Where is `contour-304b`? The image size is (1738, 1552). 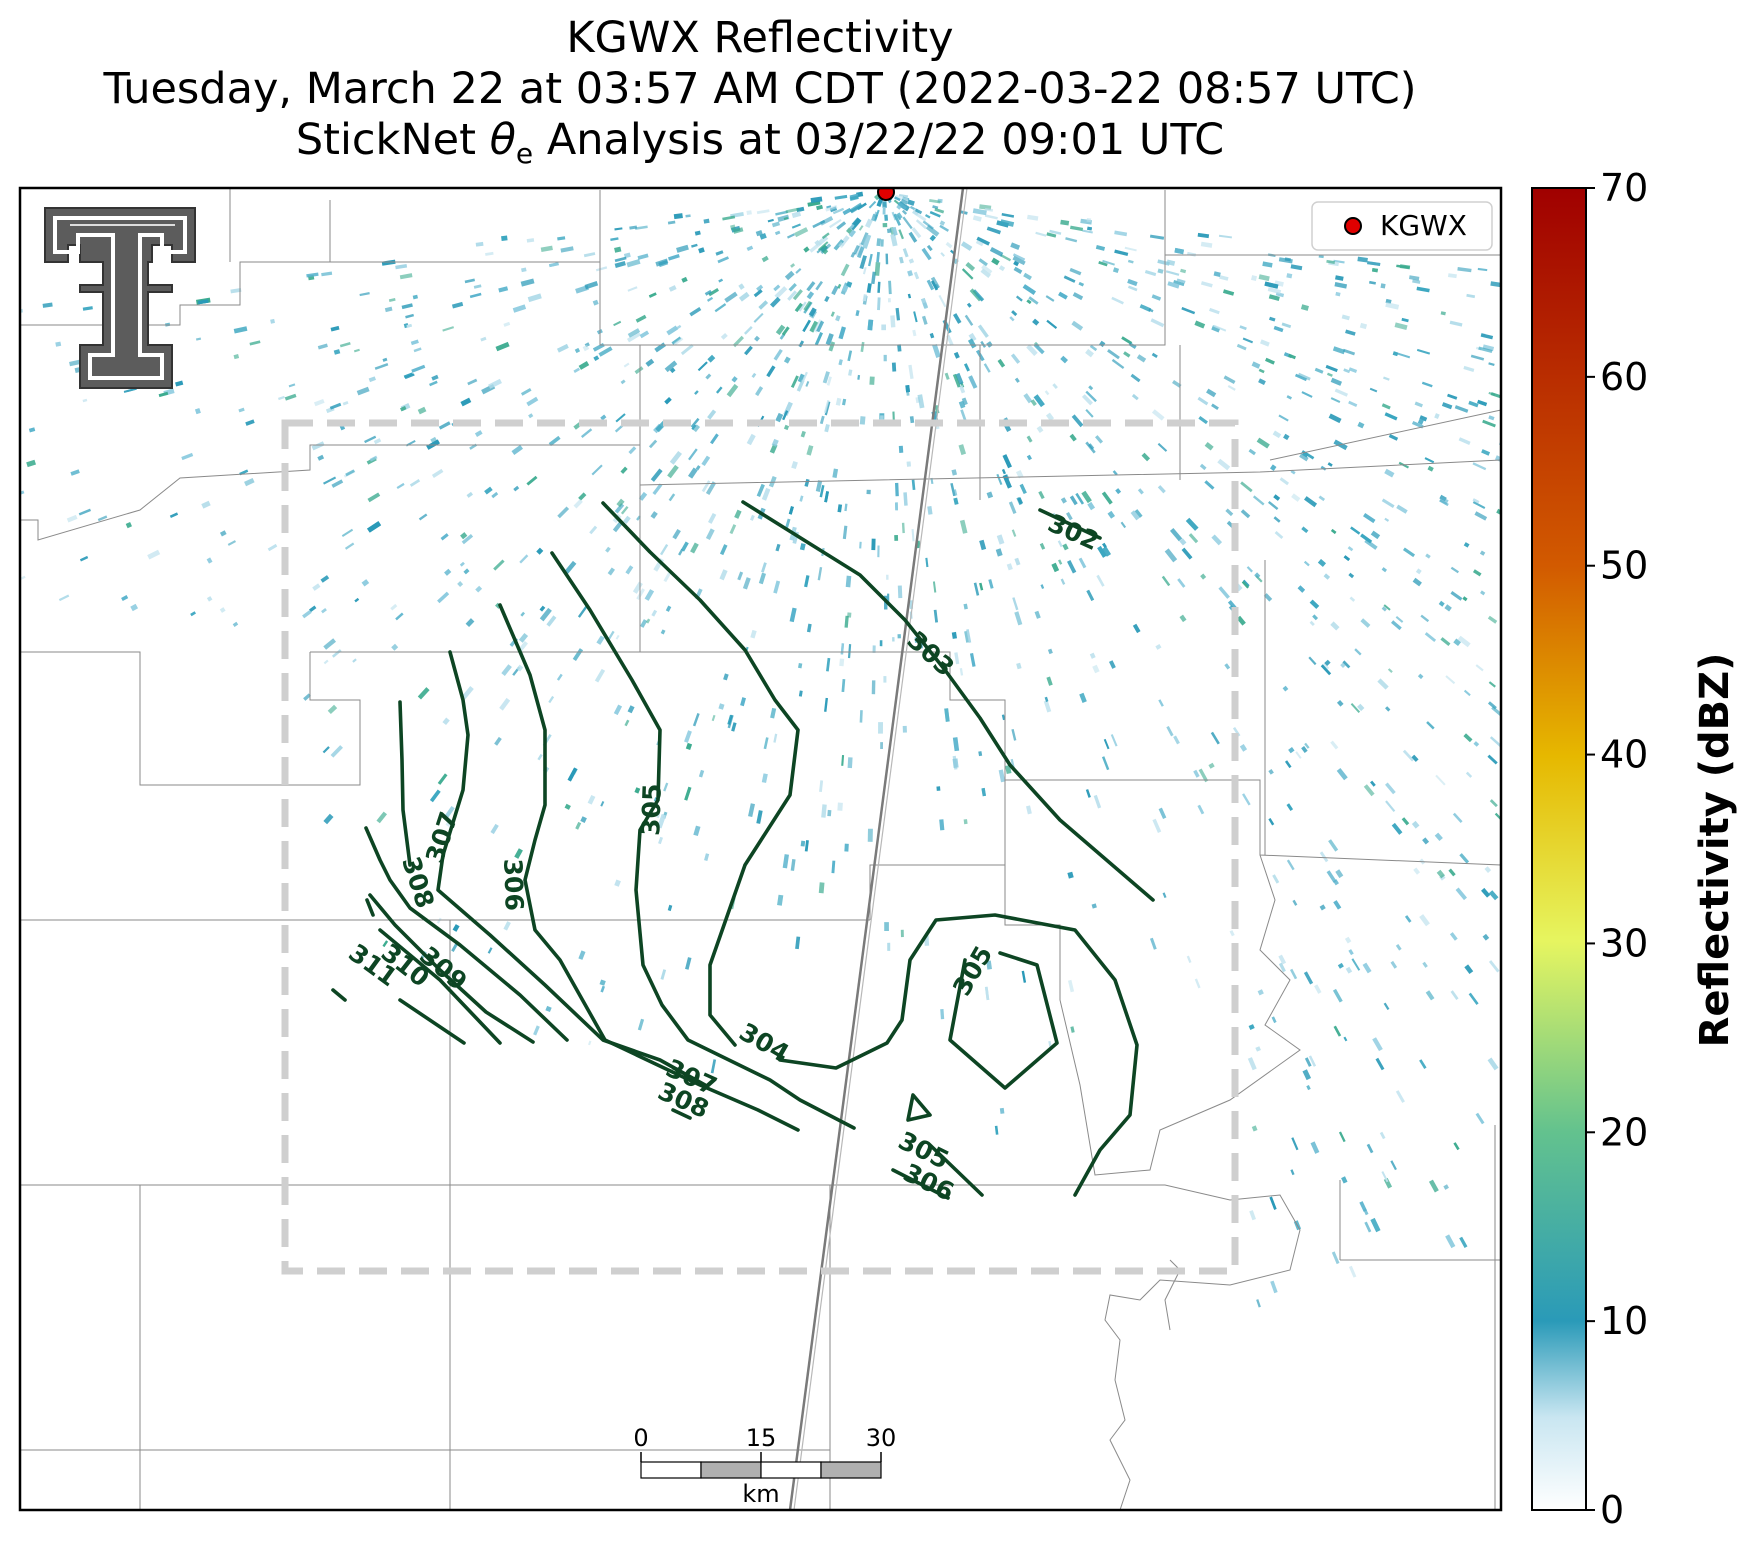 contour-304b is located at coordinates (958, 1055).